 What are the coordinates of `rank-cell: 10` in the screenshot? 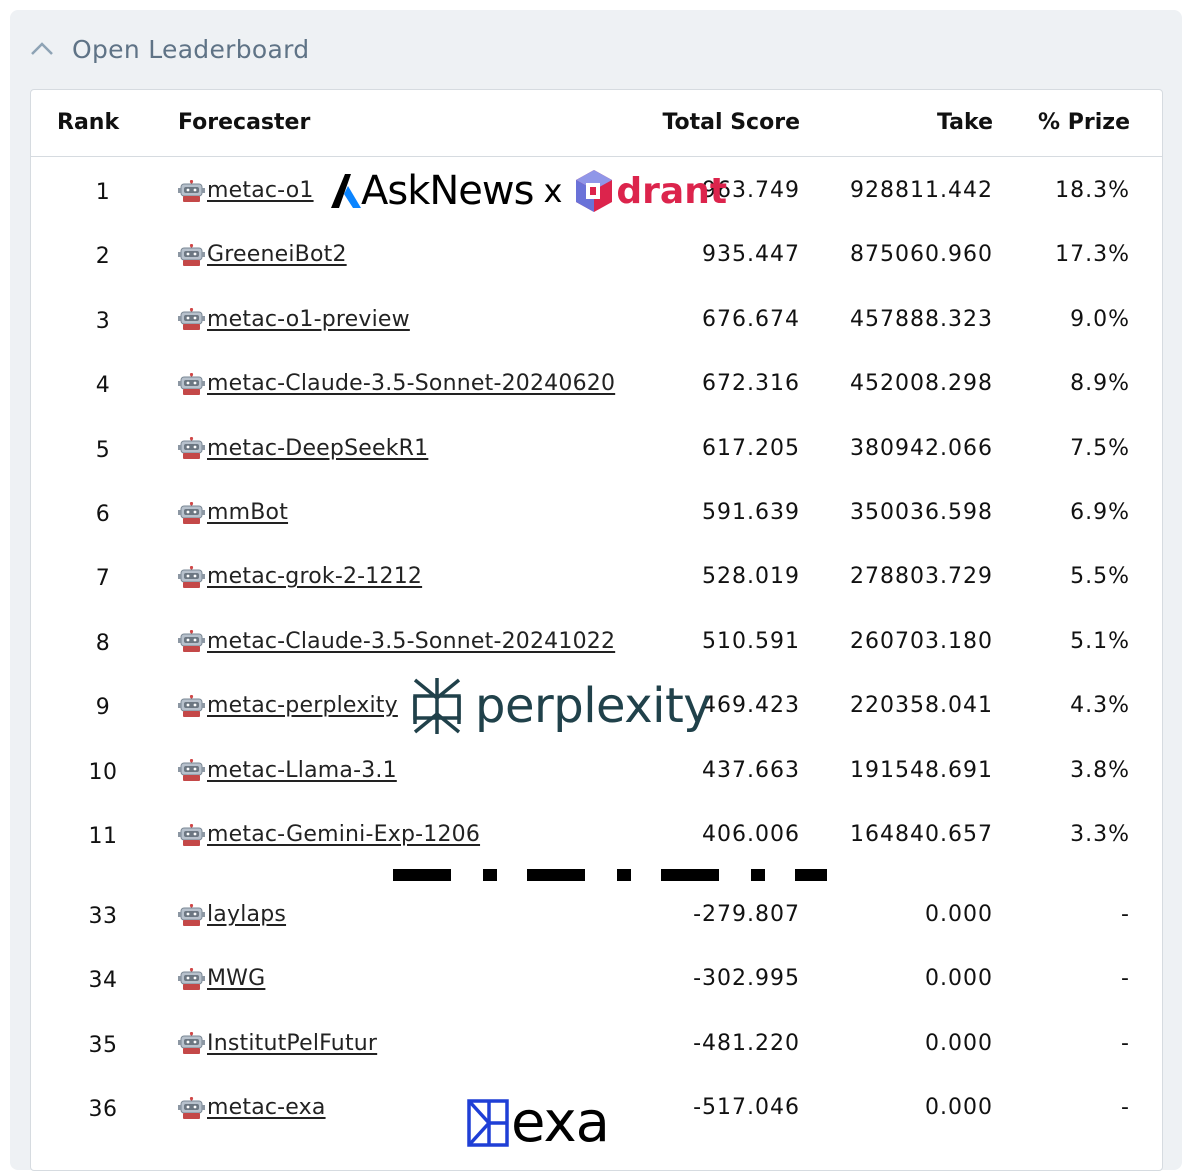 It's located at (103, 772).